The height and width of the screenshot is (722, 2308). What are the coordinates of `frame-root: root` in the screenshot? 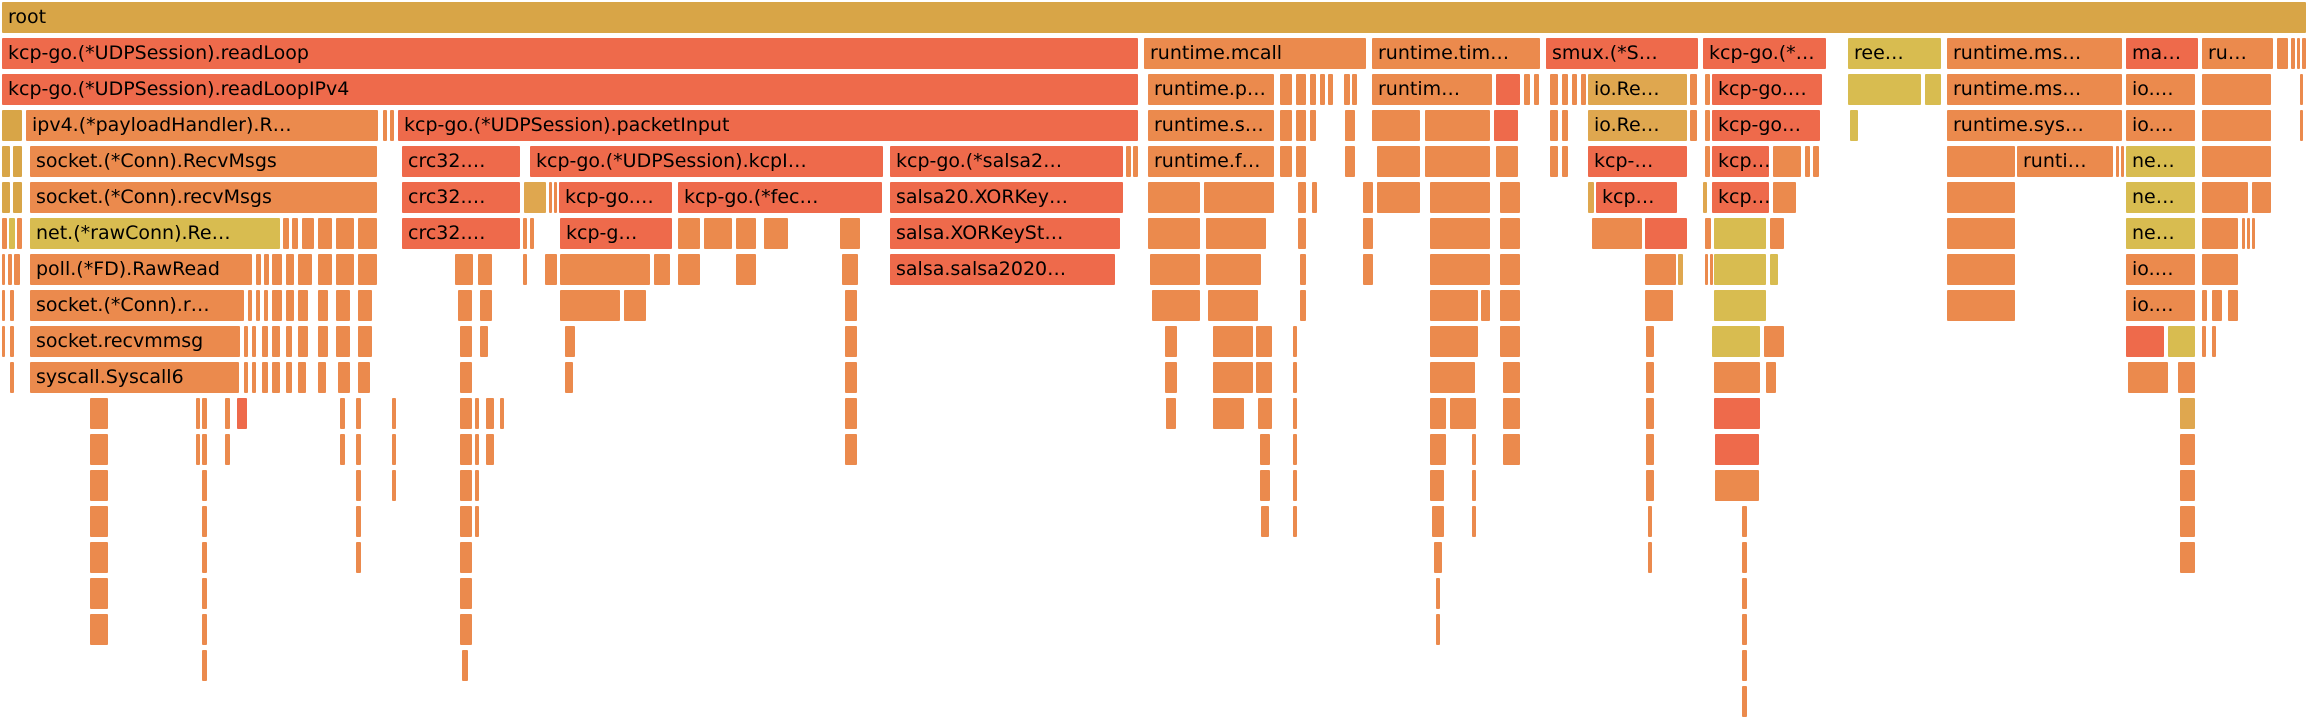 It's located at (1154, 17).